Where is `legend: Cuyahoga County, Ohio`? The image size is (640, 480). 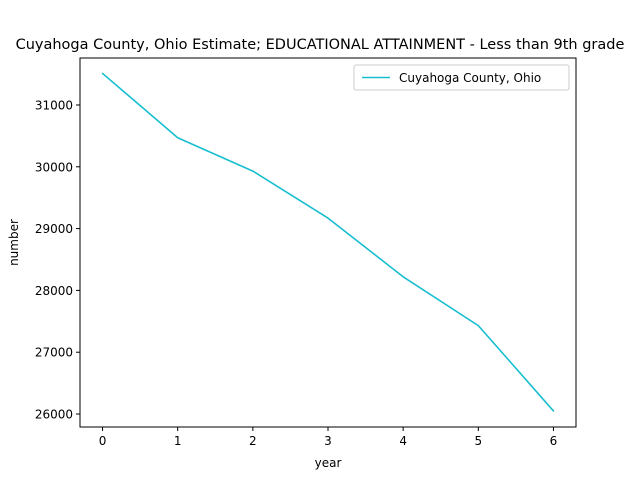
legend: Cuyahoga County, Ohio is located at coordinates (461, 77).